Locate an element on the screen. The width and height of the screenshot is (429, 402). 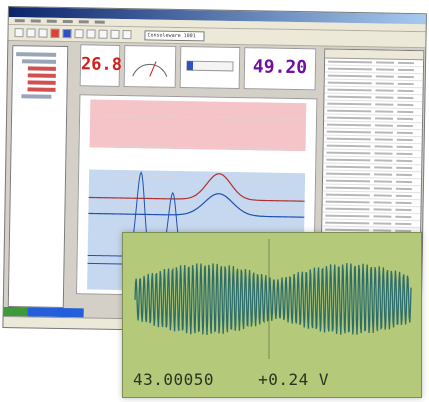
record-icon is located at coordinates (55, 33).